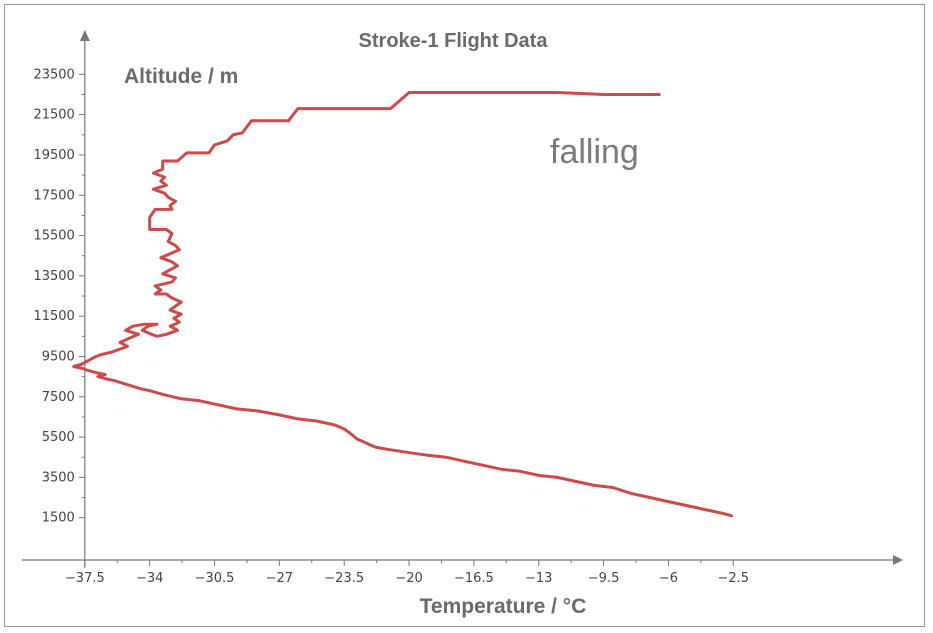  Describe the element at coordinates (898, 560) in the screenshot. I see `x-axis-arrow-icon` at that location.